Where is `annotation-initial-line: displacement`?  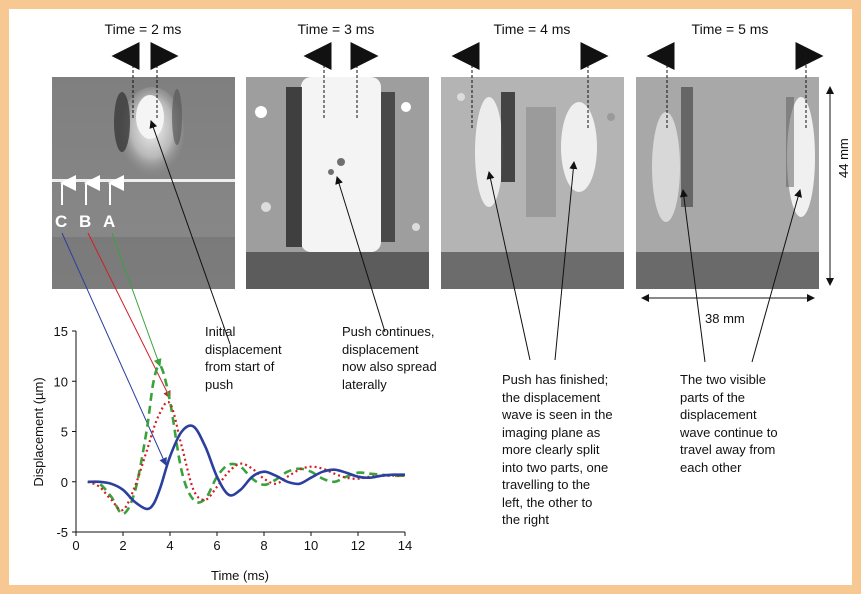
annotation-initial-line: displacement is located at coordinates (243, 349).